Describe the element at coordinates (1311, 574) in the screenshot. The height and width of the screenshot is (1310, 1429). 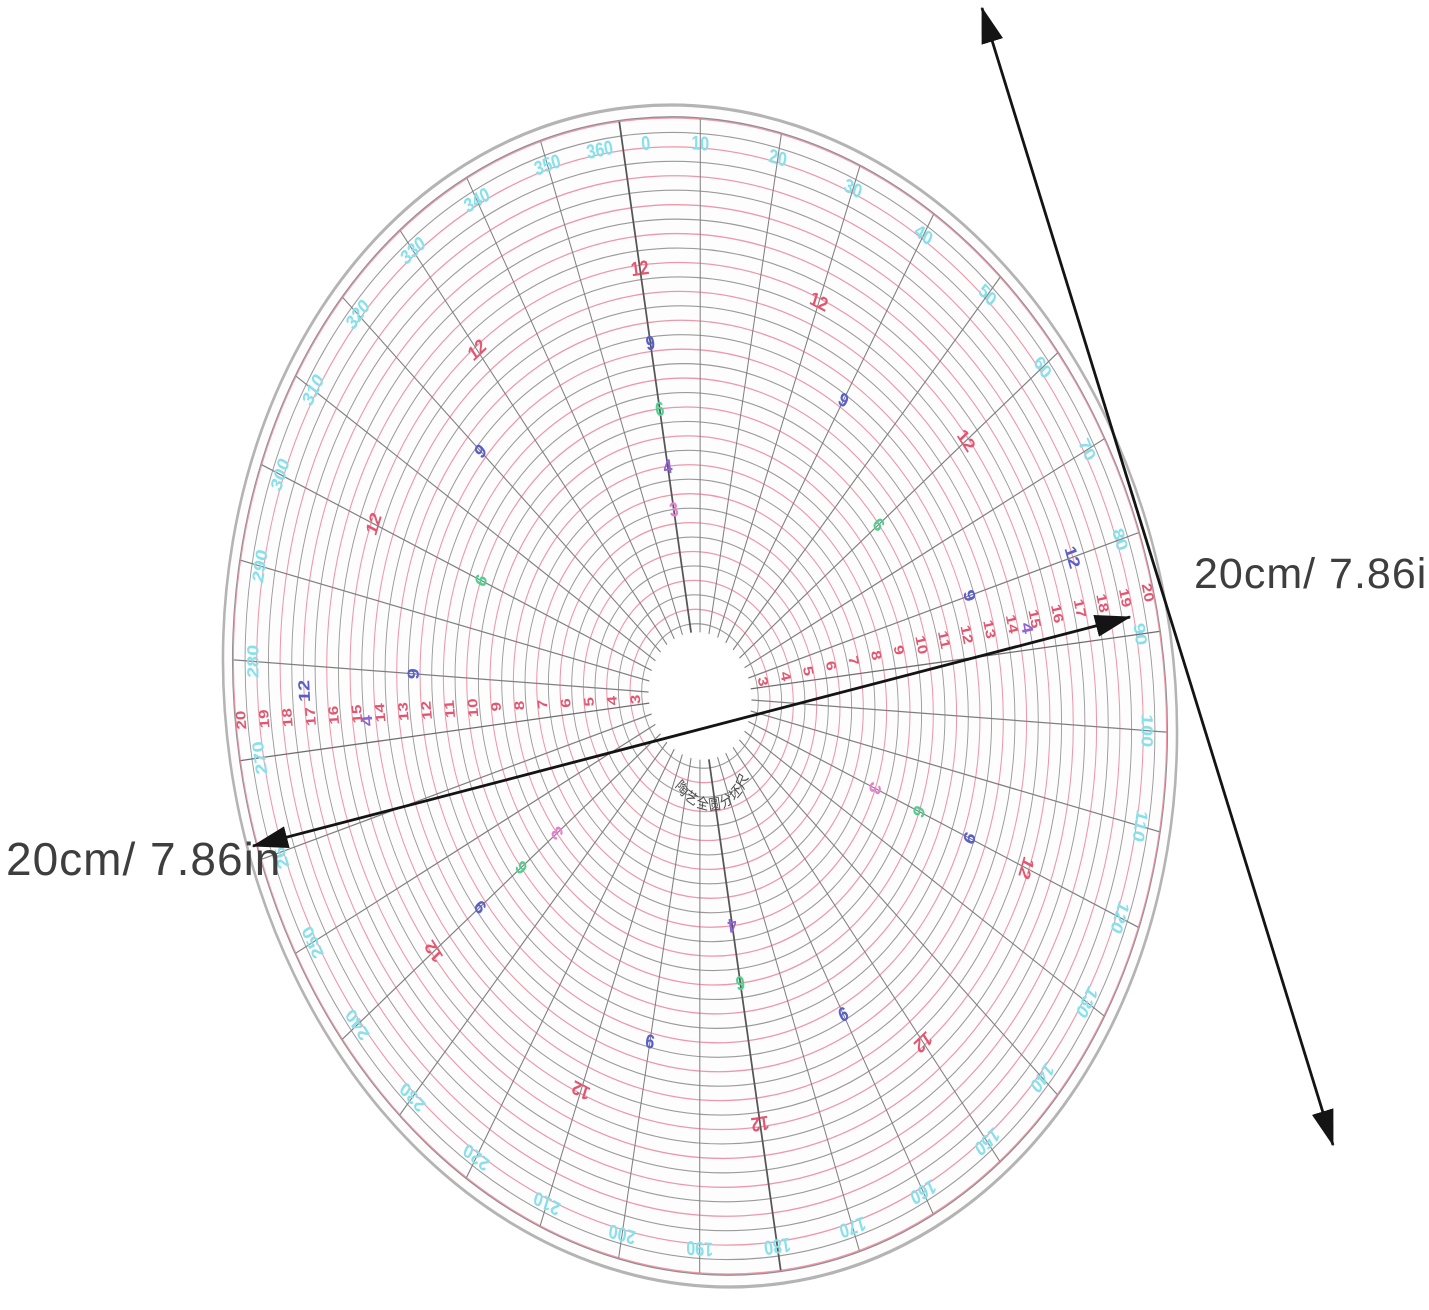
I see `height-dimension-label: 20cm/ 7.86in` at that location.